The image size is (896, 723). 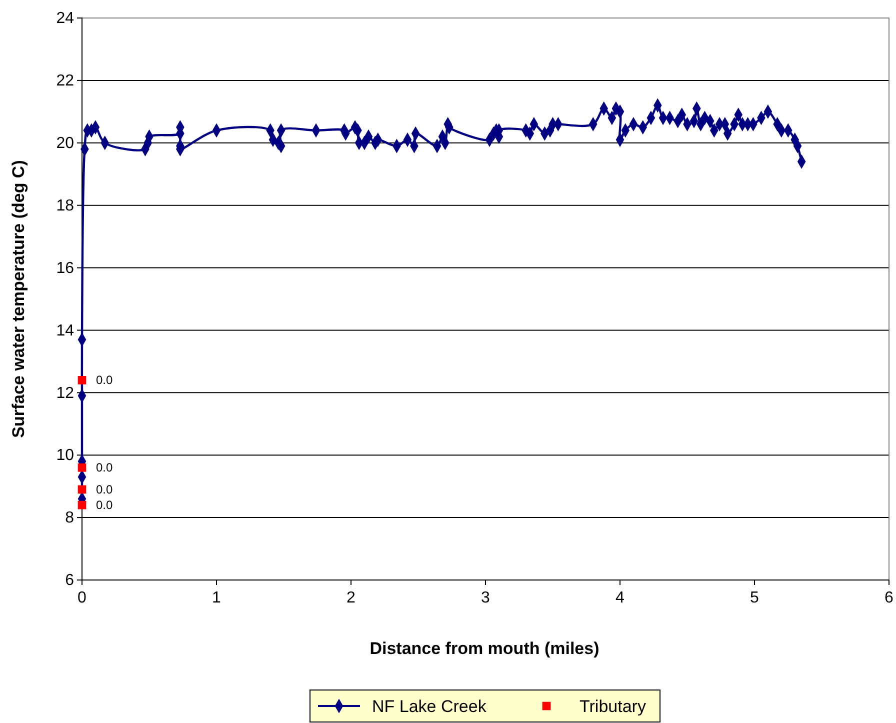 What do you see at coordinates (18, 299) in the screenshot?
I see `y-axis-title: Surface water temperature (deg C)` at bounding box center [18, 299].